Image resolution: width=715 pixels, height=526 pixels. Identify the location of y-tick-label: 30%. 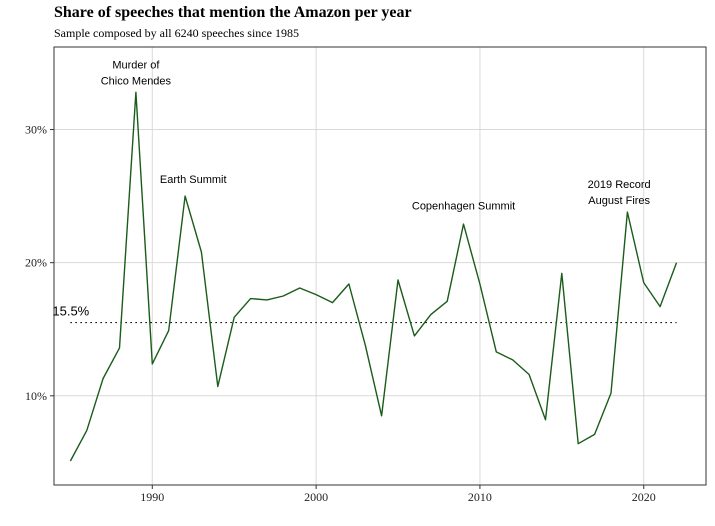
(36, 130).